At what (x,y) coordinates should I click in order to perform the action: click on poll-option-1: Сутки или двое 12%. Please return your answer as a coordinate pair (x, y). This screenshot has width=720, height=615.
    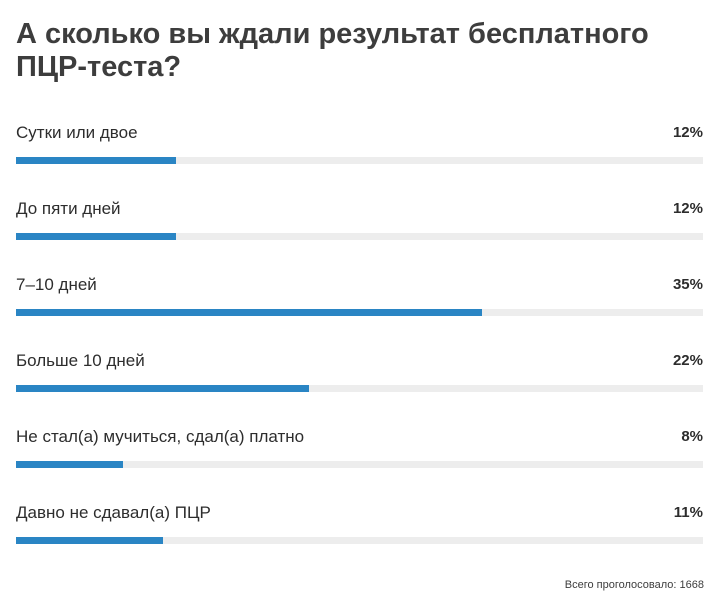
    Looking at the image, I should click on (359, 145).